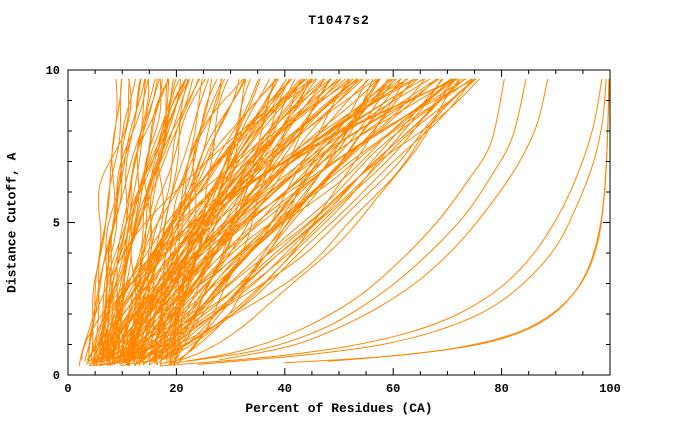  I want to click on chart-title: T1047s2, so click(339, 20).